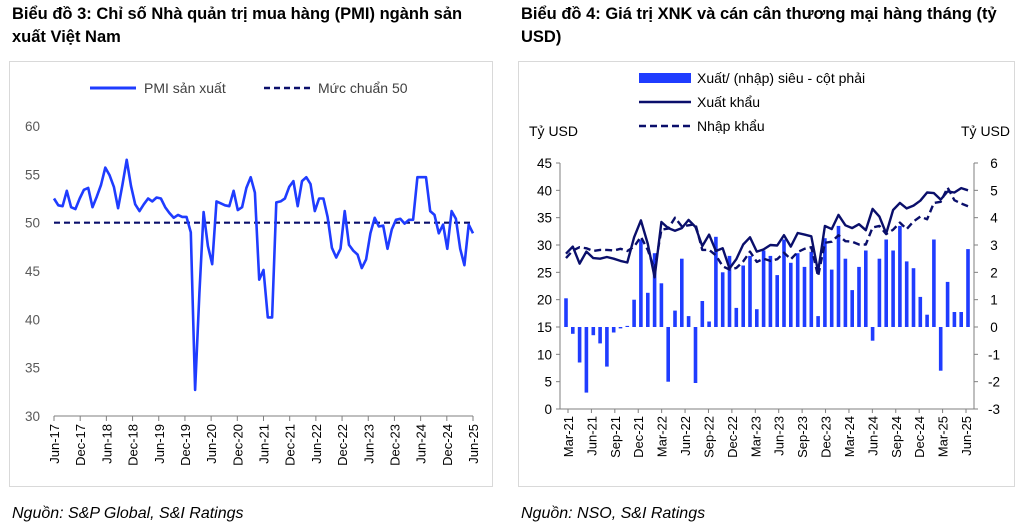 The width and height of the screenshot is (1024, 529). Describe the element at coordinates (544, 300) in the screenshot. I see `left-y-tick-label: 20` at that location.